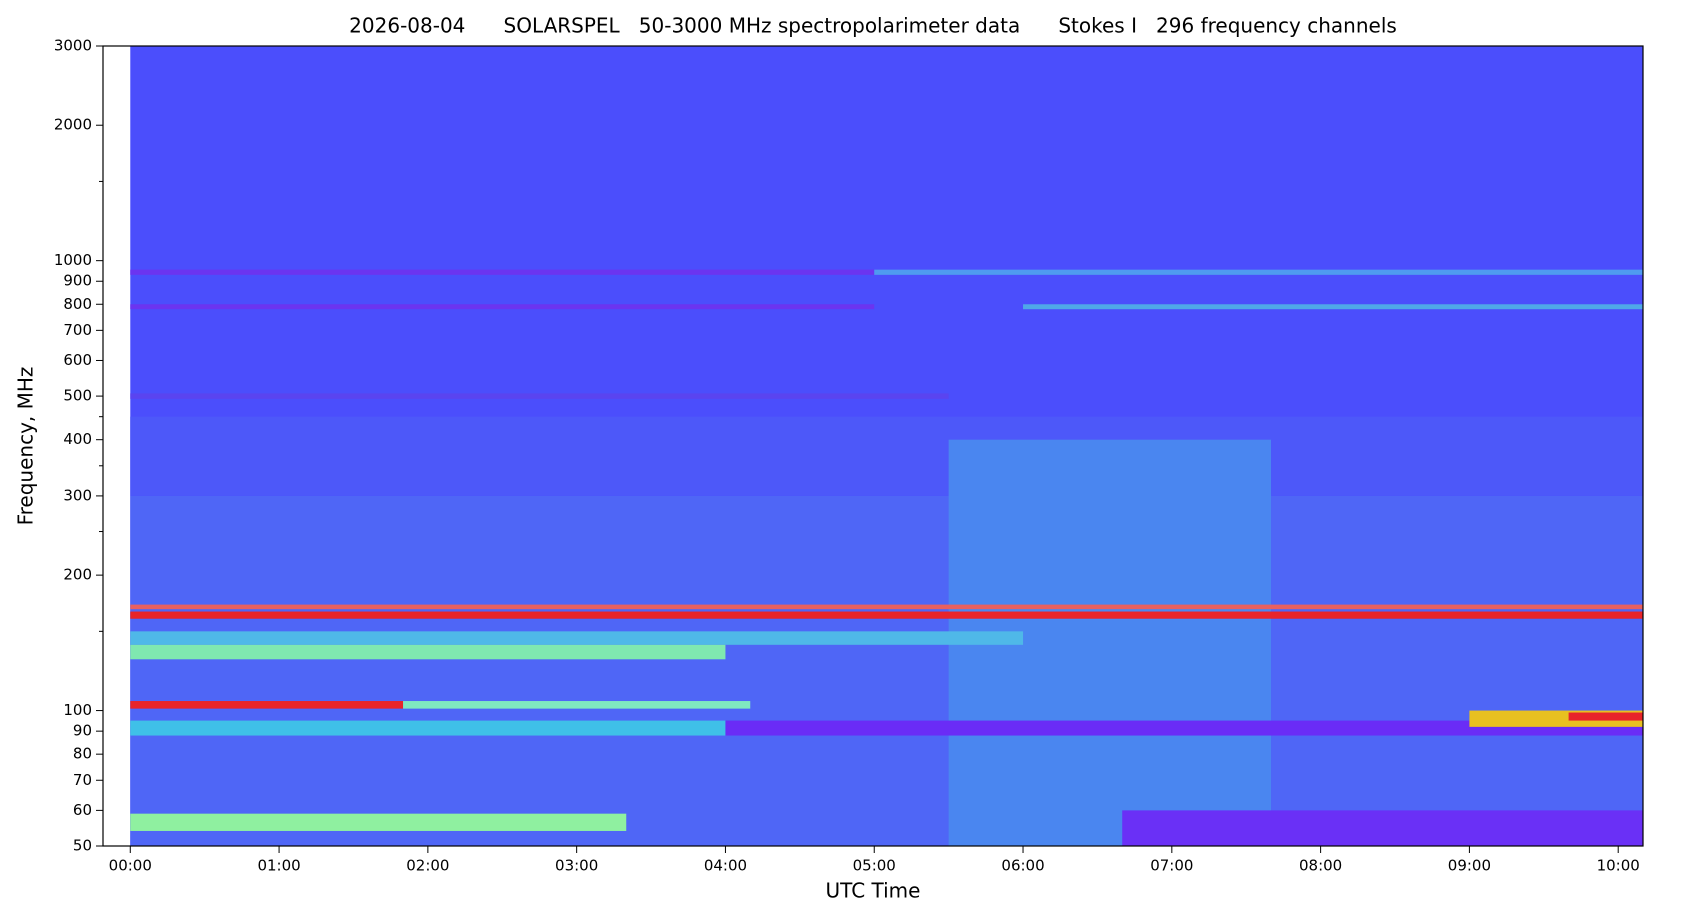 This screenshot has height=906, width=1687. I want to click on y-tick-label: 700, so click(77, 330).